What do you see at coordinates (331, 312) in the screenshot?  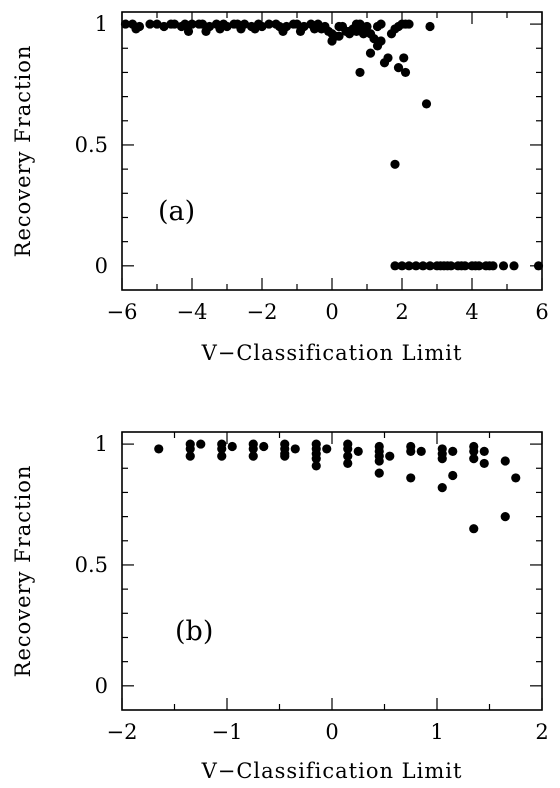 I see `x-tick-label: 0` at bounding box center [331, 312].